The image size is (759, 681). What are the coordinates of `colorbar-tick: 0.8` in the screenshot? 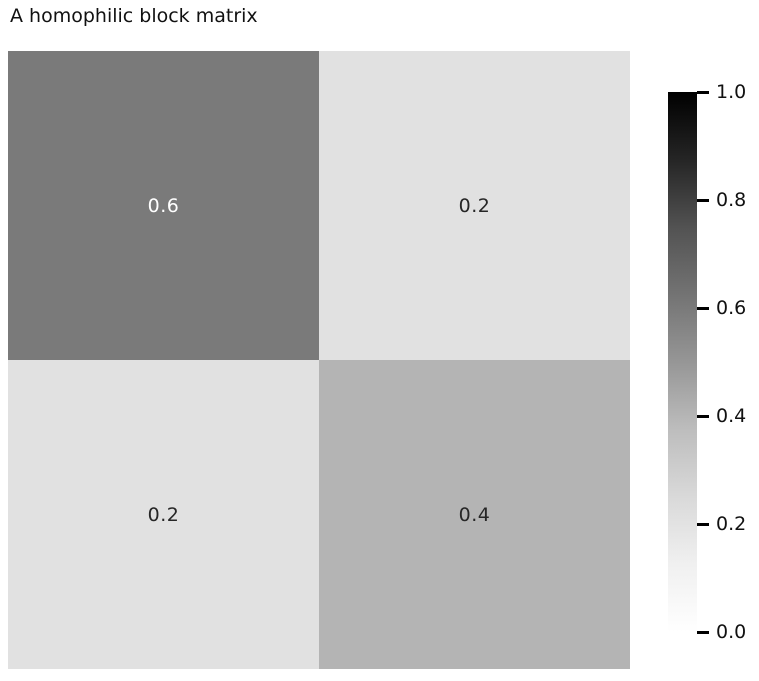 It's located at (721, 200).